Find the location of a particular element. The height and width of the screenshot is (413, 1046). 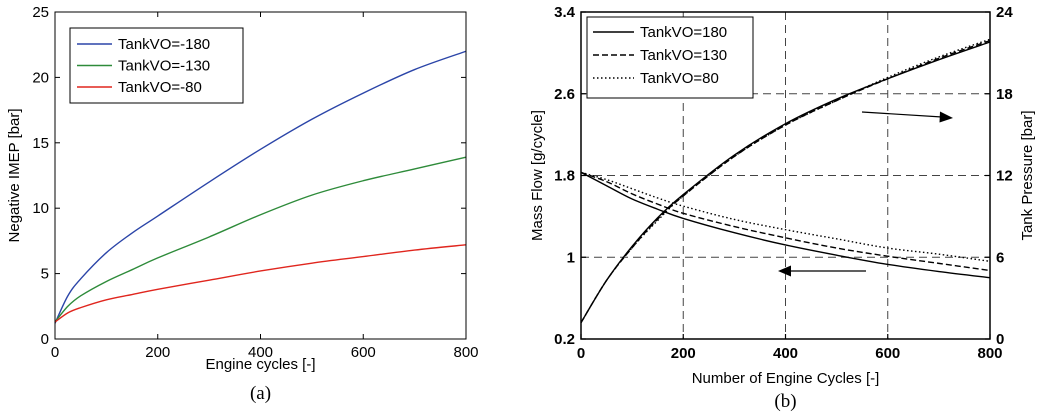

arrow-right-shaft is located at coordinates (902, 114).